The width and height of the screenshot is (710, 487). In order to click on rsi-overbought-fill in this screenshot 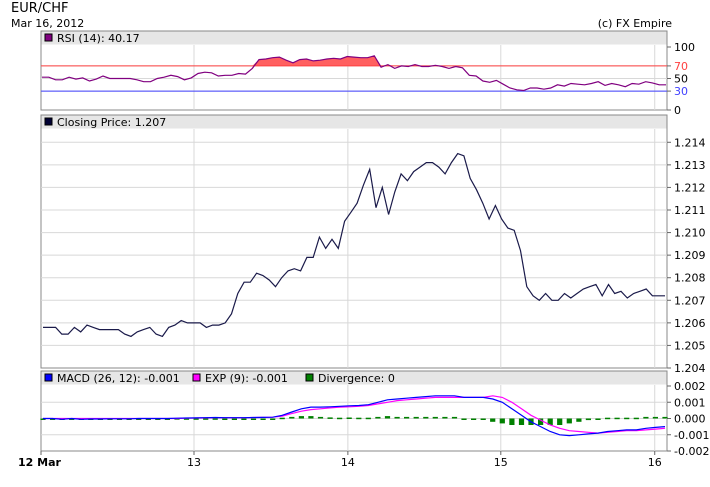, I will do `click(354, 60)`.